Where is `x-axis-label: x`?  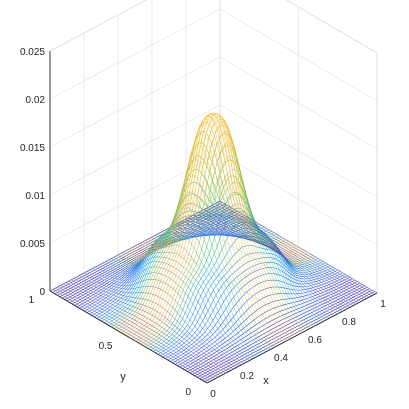
x-axis-label: x is located at coordinates (266, 381).